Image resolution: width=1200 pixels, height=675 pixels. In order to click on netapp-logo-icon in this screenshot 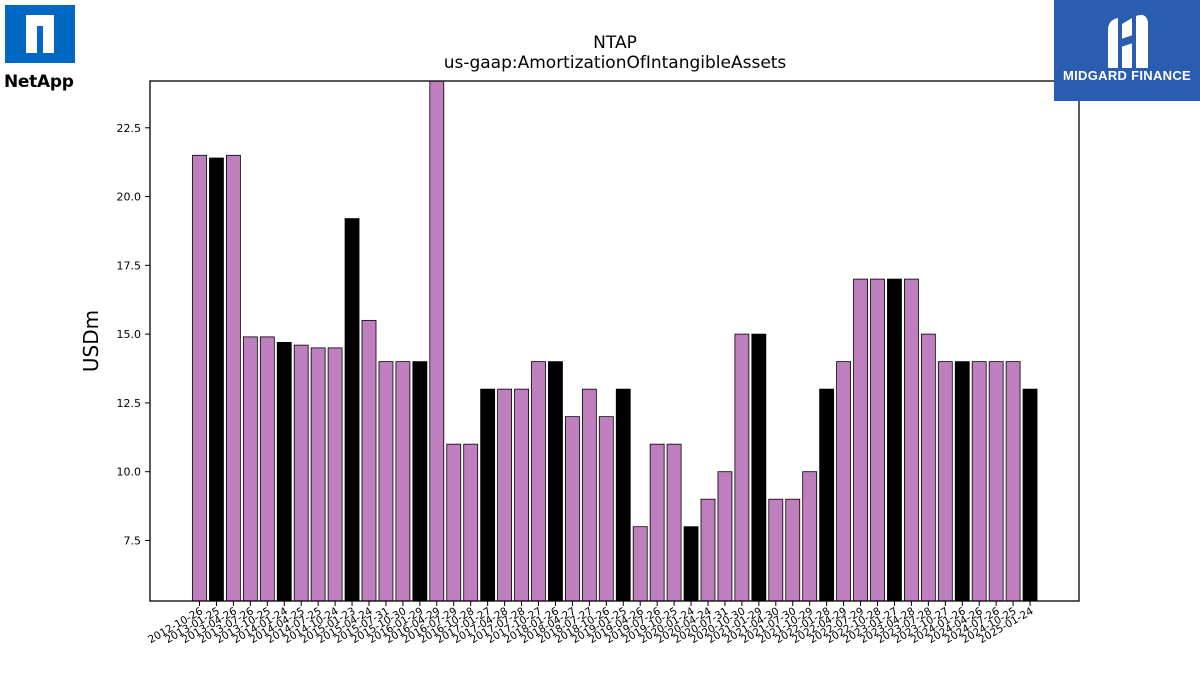, I will do `click(40, 34)`.